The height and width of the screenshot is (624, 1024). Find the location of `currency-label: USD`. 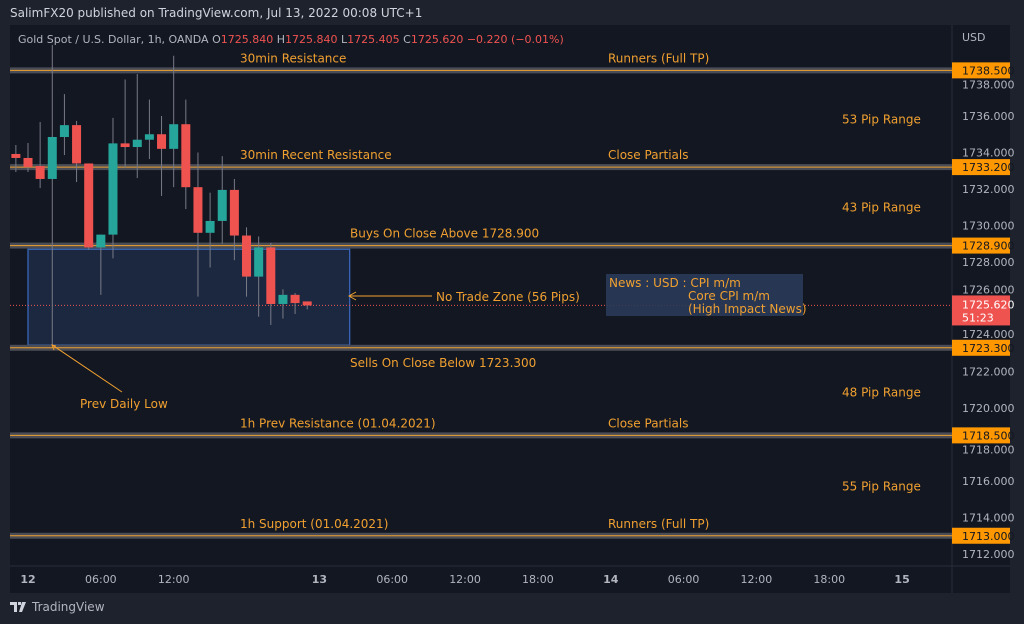

currency-label: USD is located at coordinates (974, 37).